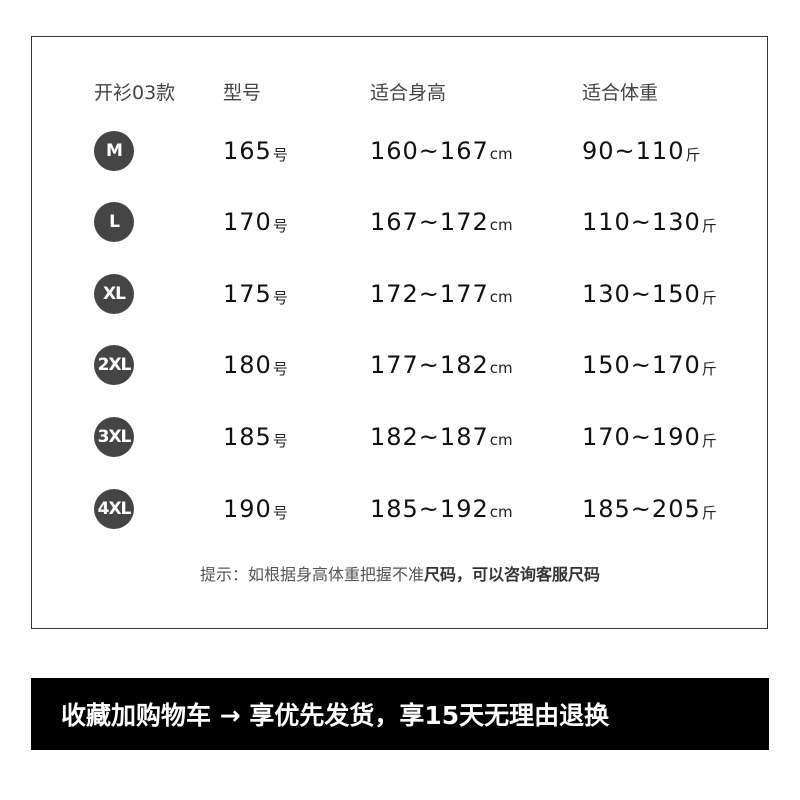  Describe the element at coordinates (247, 151) in the screenshot. I see `model-cell-value: 165` at that location.